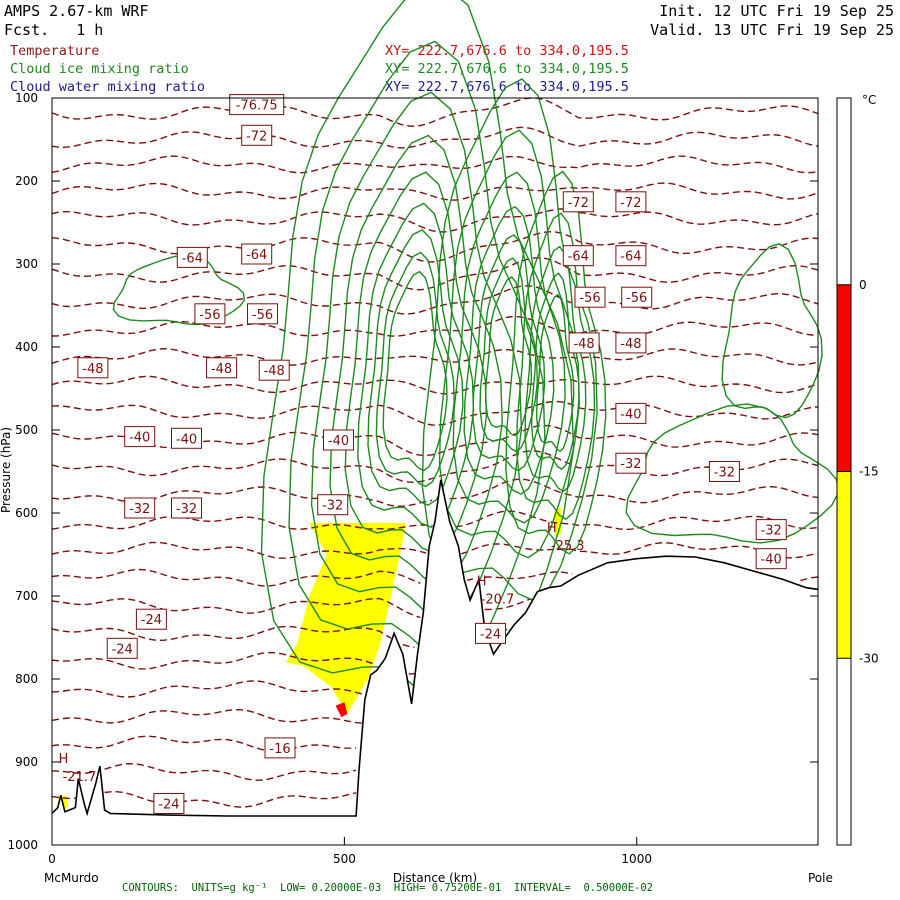 The width and height of the screenshot is (900, 900). I want to click on cloud-water-fill, so click(345, 618).